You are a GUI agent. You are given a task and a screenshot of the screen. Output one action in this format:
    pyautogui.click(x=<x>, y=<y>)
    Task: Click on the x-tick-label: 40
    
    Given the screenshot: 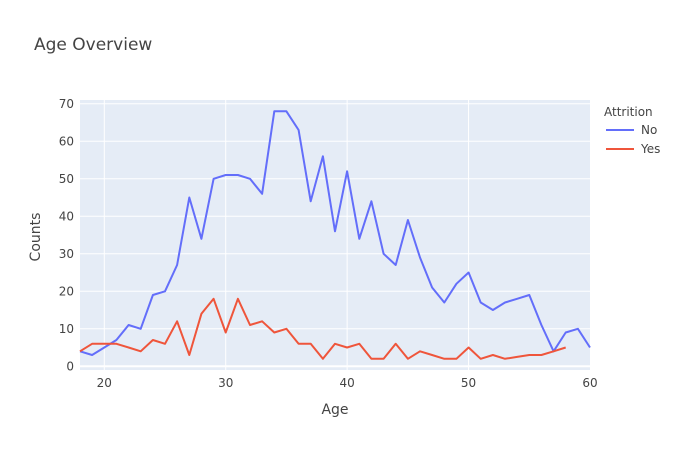 What is the action you would take?
    pyautogui.click(x=347, y=383)
    